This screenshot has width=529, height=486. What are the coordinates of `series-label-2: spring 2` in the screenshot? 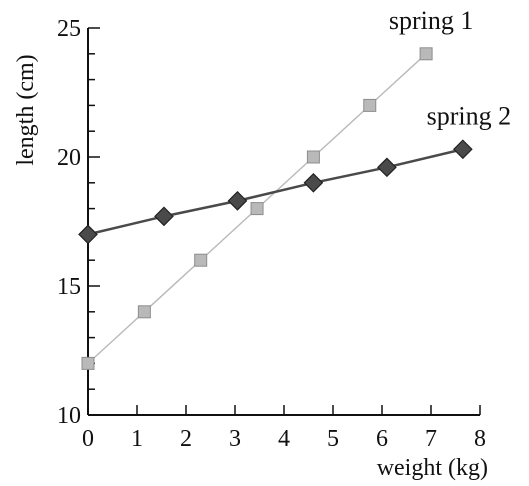 It's located at (469, 115).